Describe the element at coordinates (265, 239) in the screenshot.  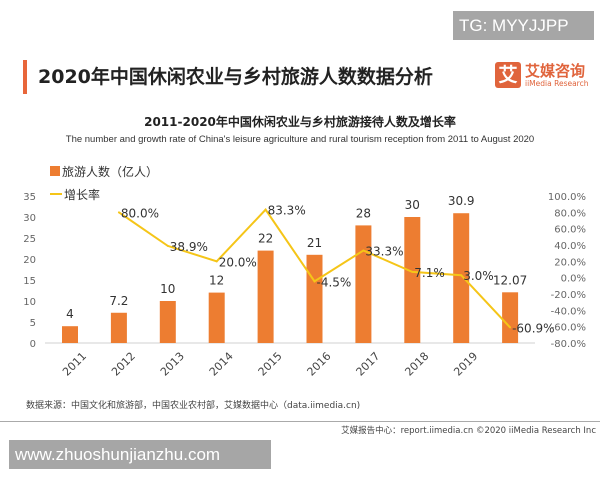
I see `bar-data-label: 22` at that location.